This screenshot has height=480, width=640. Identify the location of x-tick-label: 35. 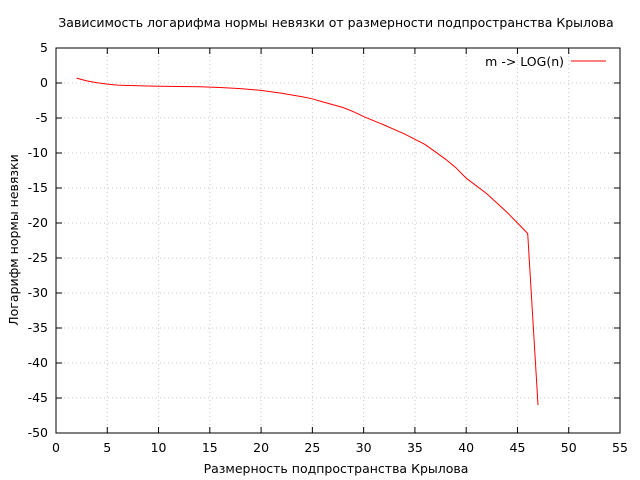
(415, 447).